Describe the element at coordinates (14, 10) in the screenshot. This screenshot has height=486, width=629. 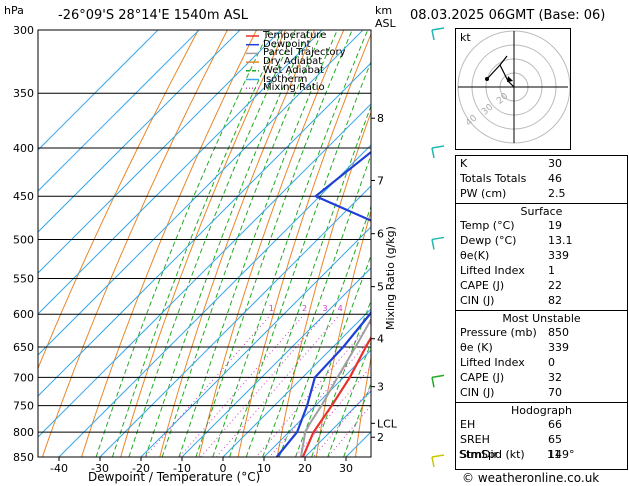
I see `hpa-axis-label: hPa` at that location.